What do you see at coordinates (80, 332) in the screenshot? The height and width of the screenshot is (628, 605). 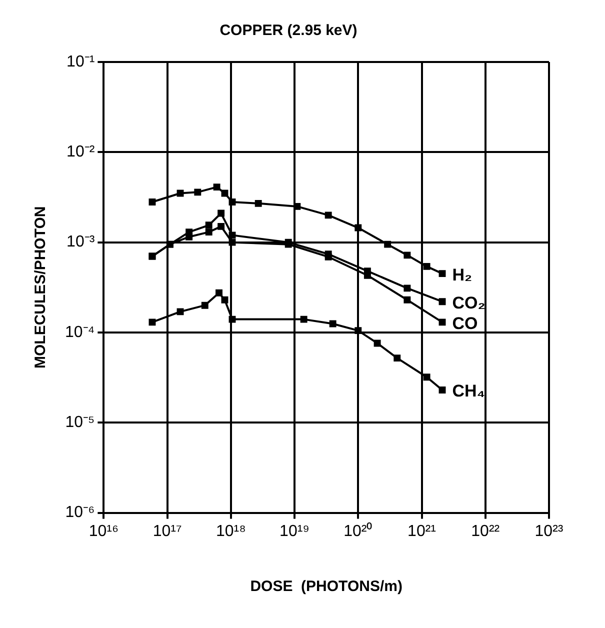 I see `y-tick-label: 10⁻⁴` at bounding box center [80, 332].